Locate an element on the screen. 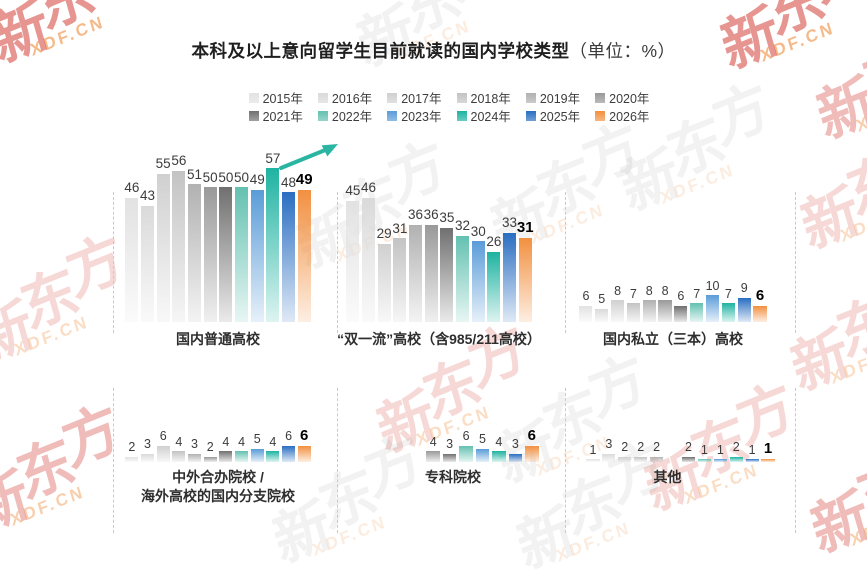  bar-value-label-2026: 49 is located at coordinates (304, 179).